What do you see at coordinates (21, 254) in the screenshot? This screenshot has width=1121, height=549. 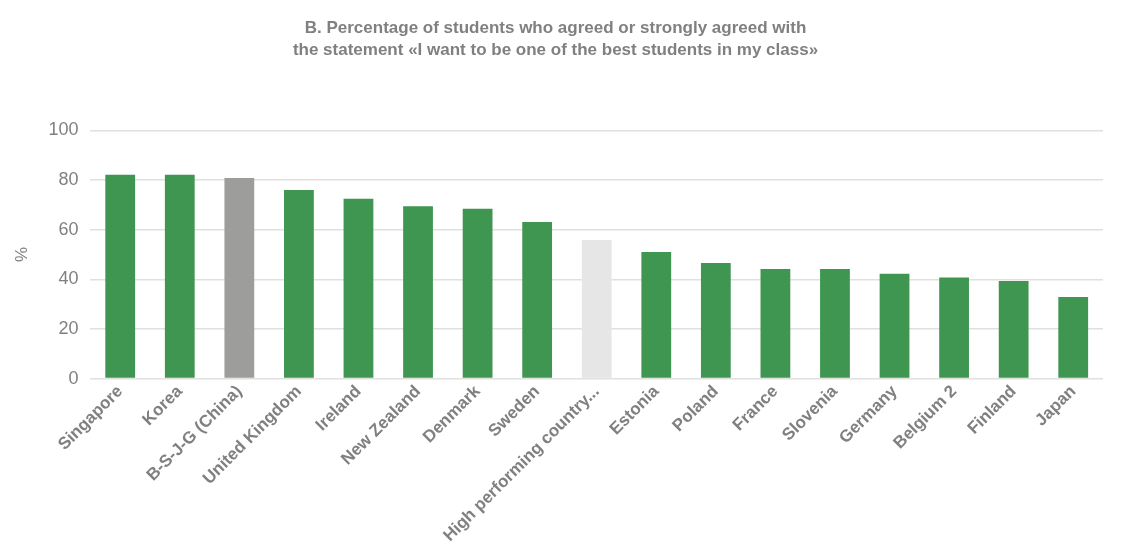 I see `y-axis-title: %` at bounding box center [21, 254].